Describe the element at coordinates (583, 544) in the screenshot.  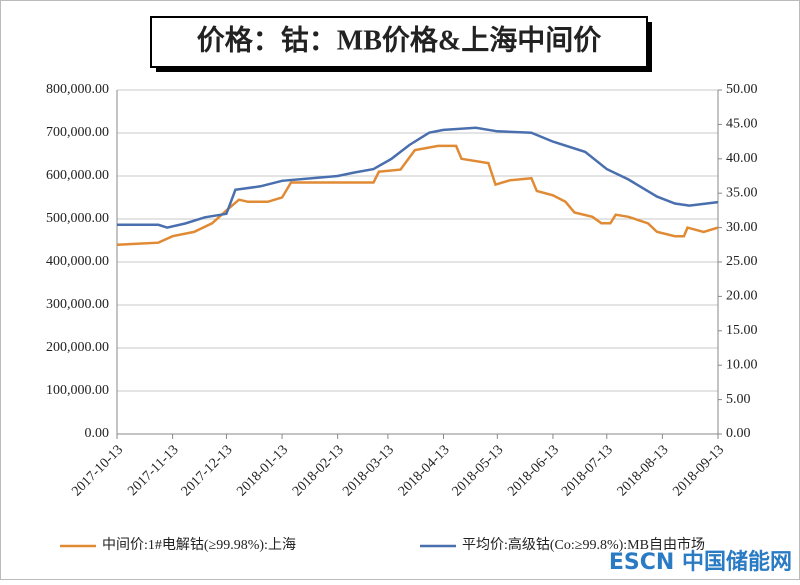
I see `legend-label: 平均价:高级钴(Co:≥99.8%):MB自由市场` at that location.